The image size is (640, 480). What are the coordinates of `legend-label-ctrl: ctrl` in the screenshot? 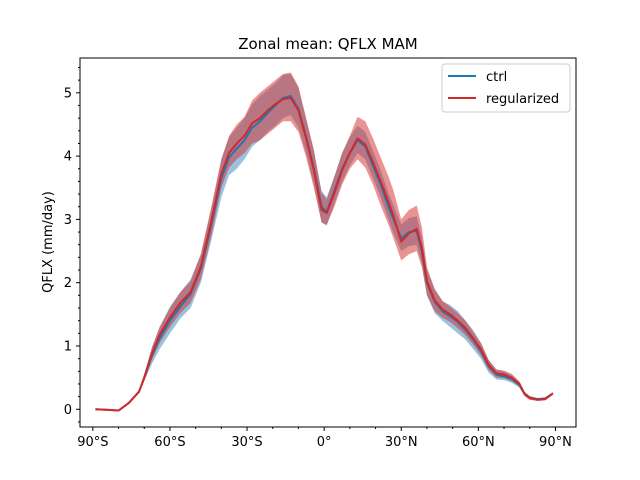 It's located at (496, 77).